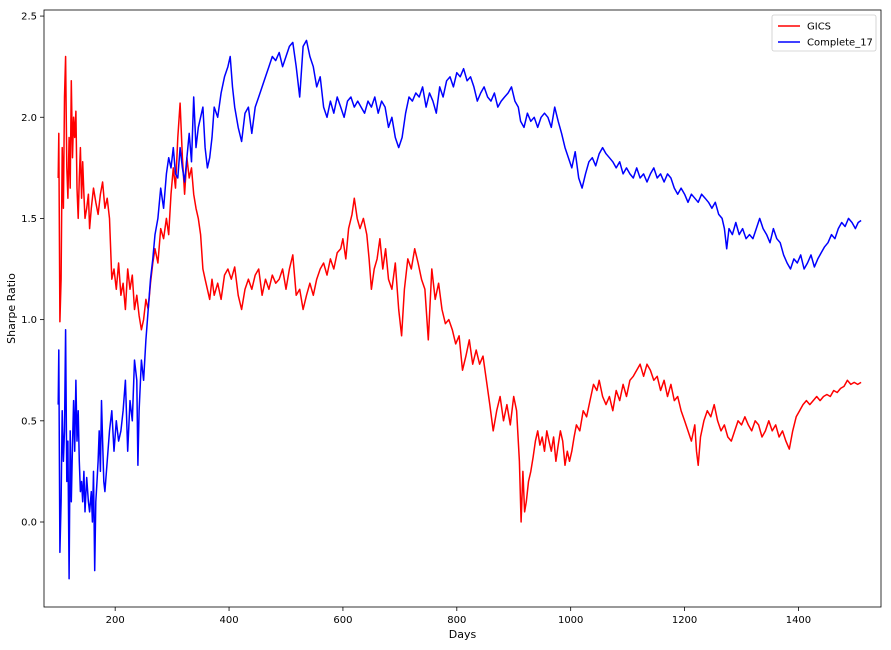  I want to click on y-axis-label: Sharpe Ratio, so click(11, 308).